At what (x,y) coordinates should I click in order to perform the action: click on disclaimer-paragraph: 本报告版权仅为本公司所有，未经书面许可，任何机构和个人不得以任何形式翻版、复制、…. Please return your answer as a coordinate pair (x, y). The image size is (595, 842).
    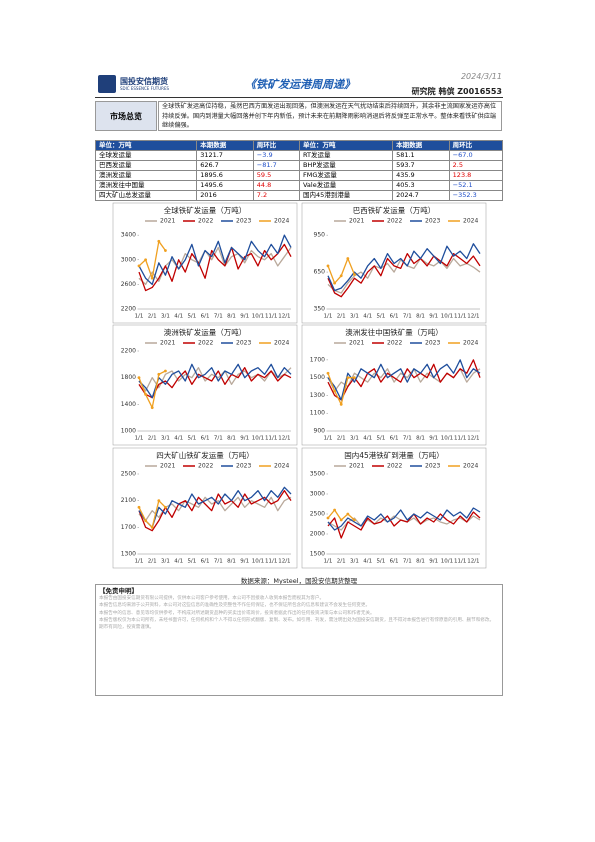
    Looking at the image, I should click on (297, 620).